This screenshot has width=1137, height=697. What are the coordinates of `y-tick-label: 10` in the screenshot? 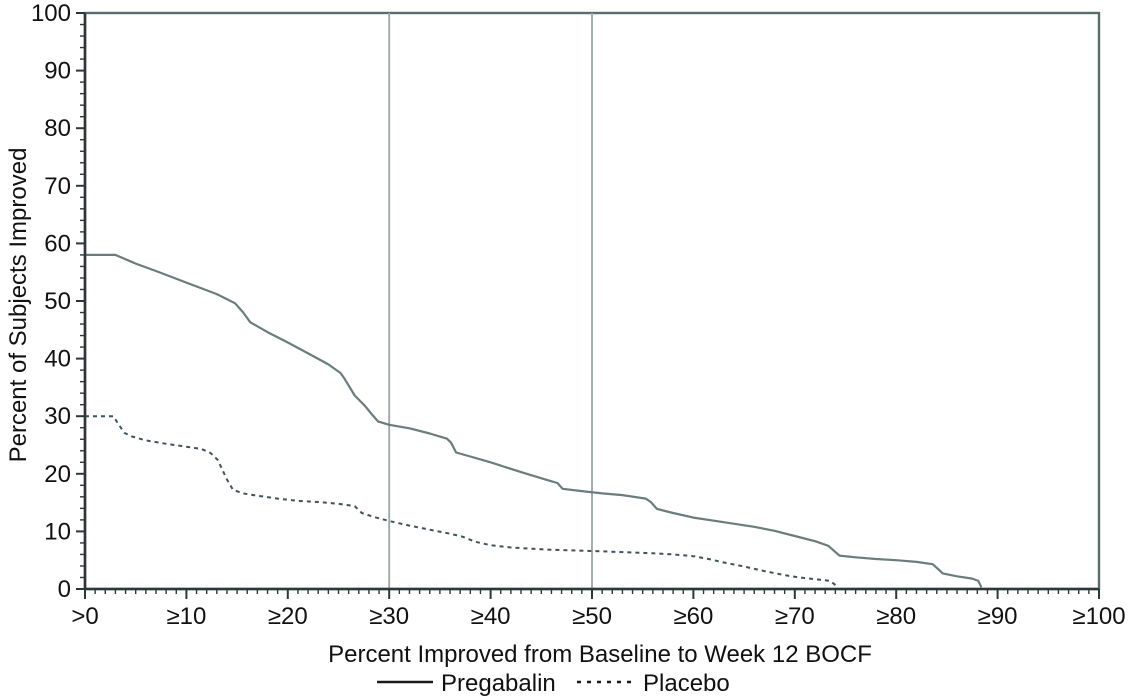 It's located at (57, 531).